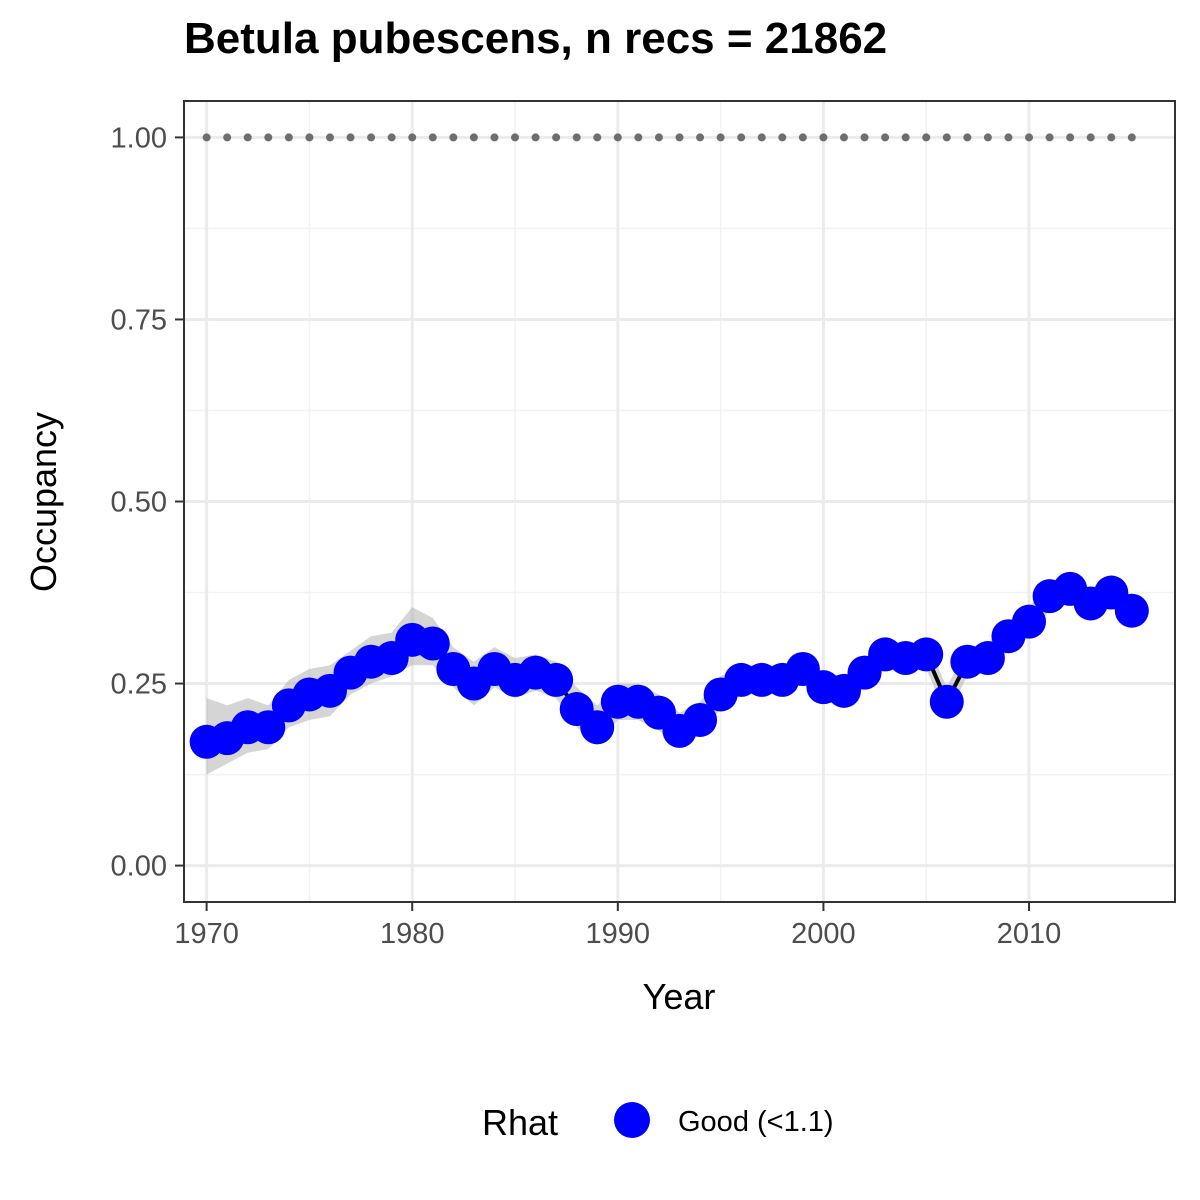 The image size is (1200, 1200). Describe the element at coordinates (139, 320) in the screenshot. I see `y-tick-label: 0.75` at that location.